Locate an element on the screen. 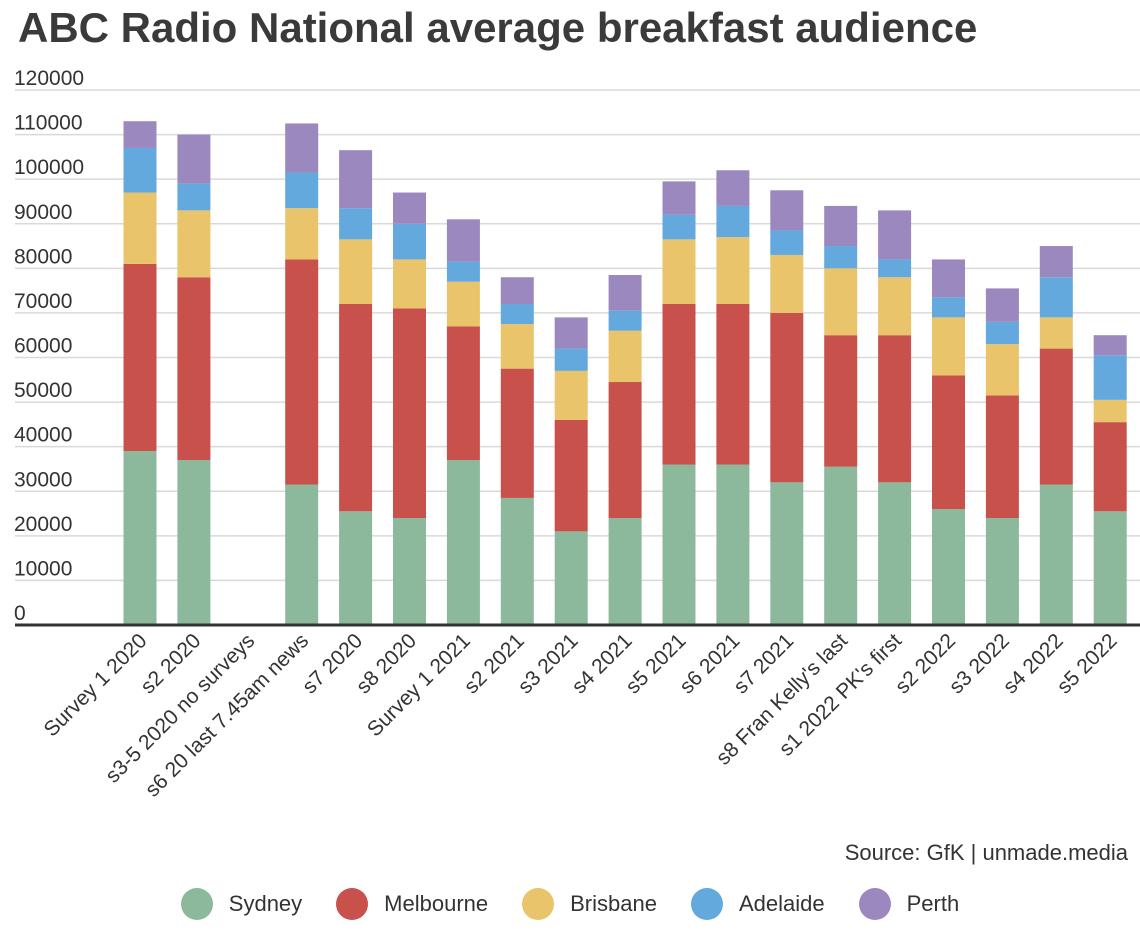  chart-legend: Sydney Melbourne Brisbane Adelaide Perth is located at coordinates (570, 904).